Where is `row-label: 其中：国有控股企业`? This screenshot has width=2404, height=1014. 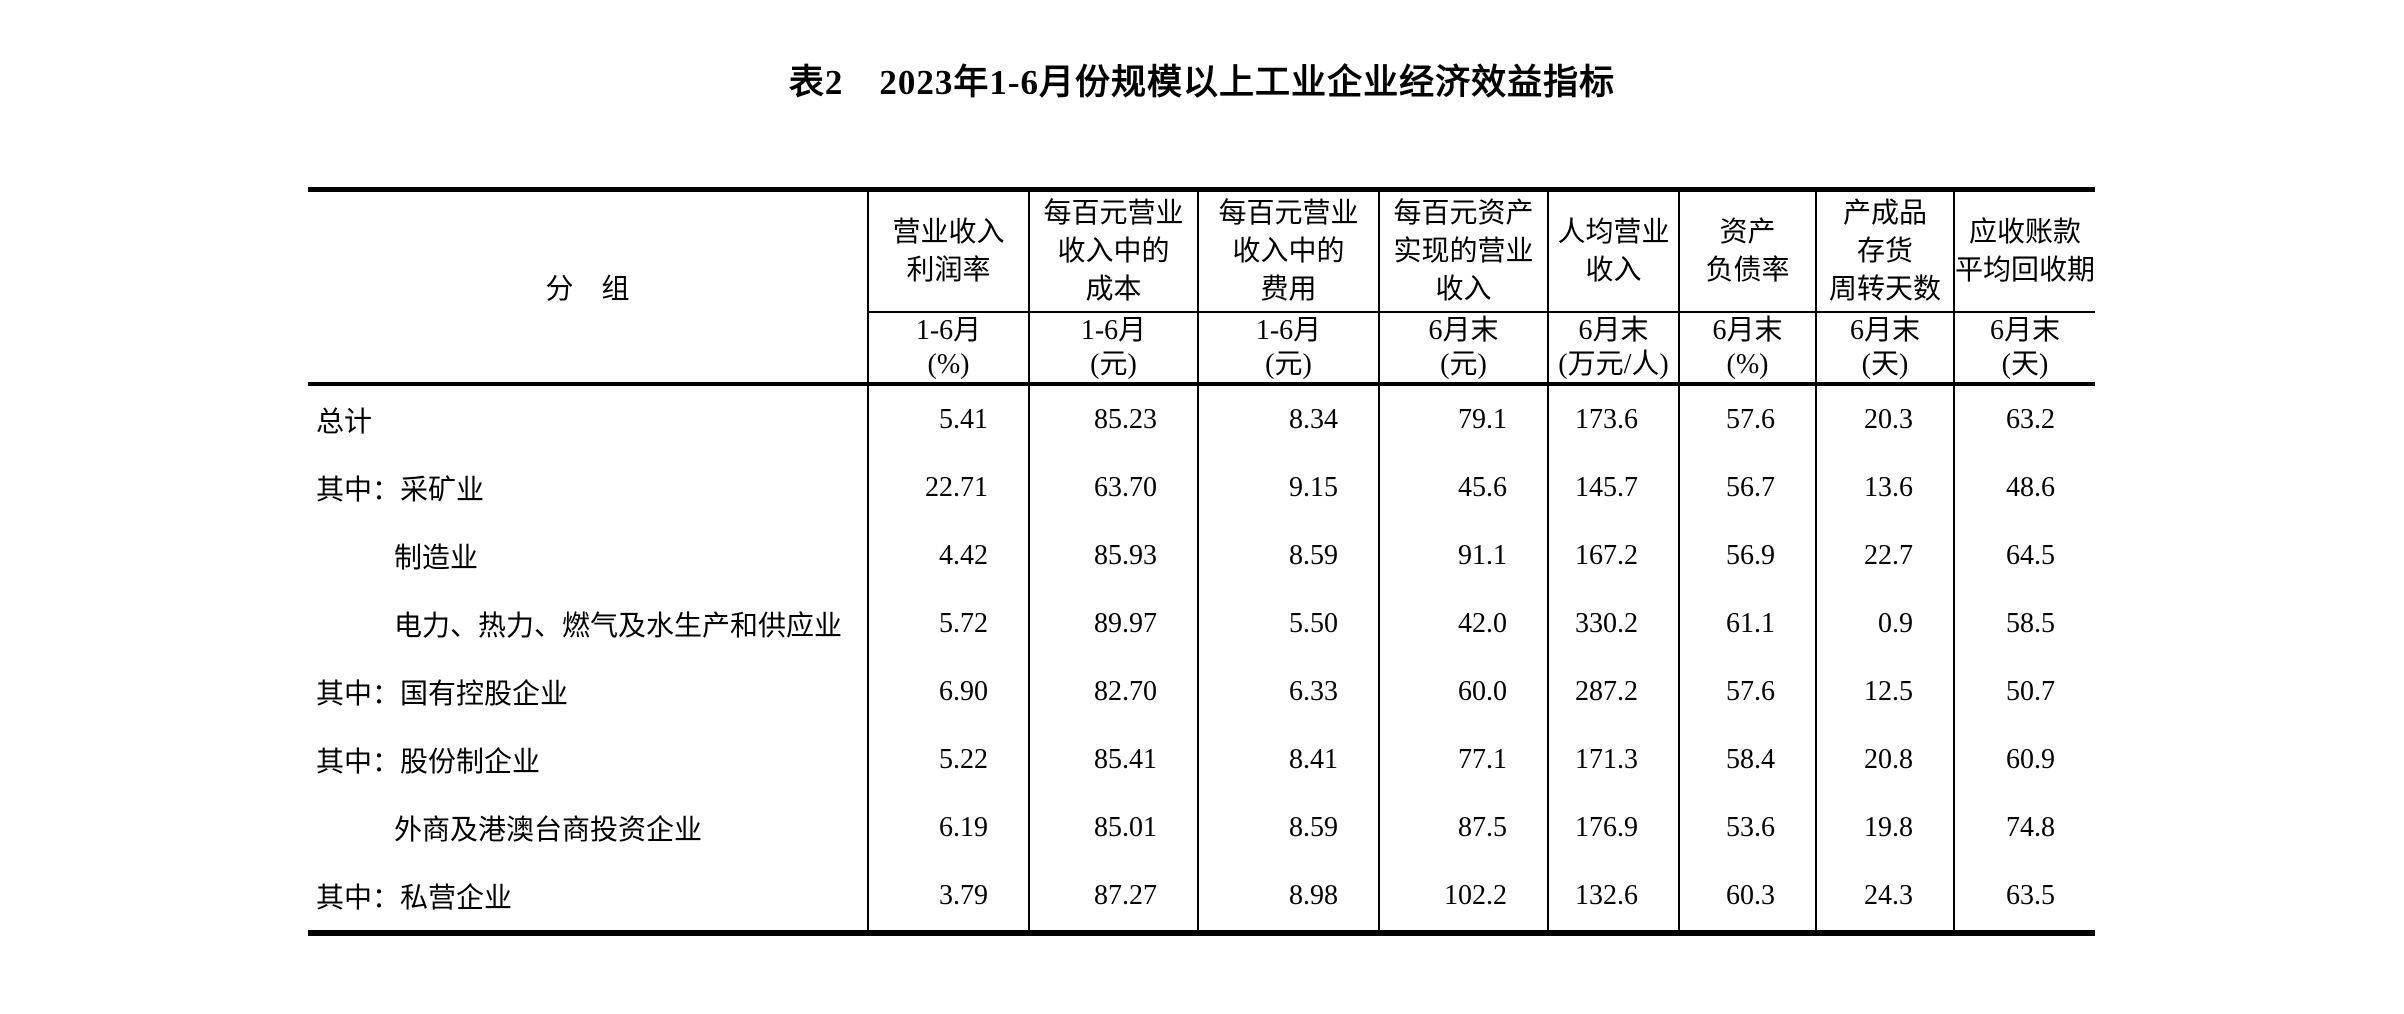
row-label: 其中：国有控股企业 is located at coordinates (442, 694).